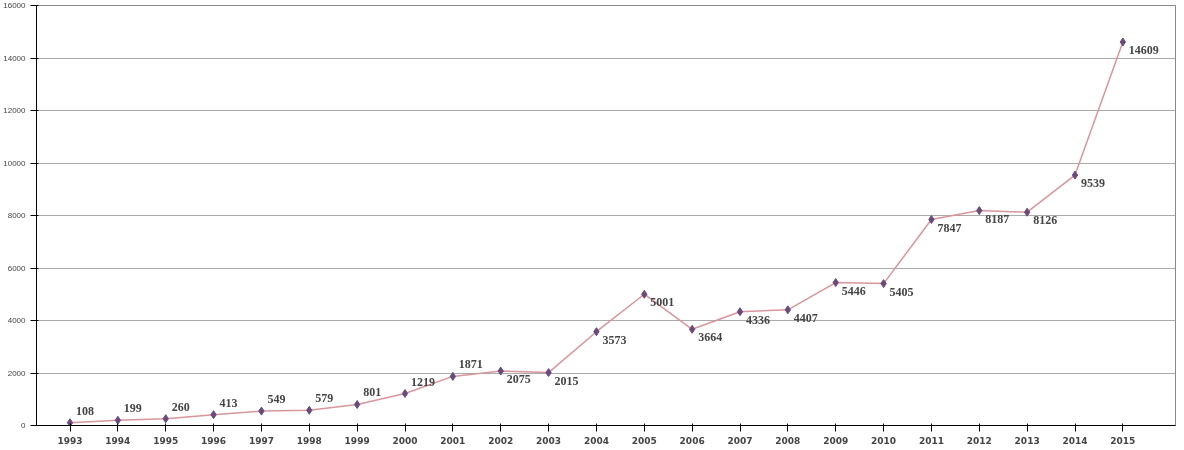  I want to click on y-tick-label: 8000, so click(17, 215).